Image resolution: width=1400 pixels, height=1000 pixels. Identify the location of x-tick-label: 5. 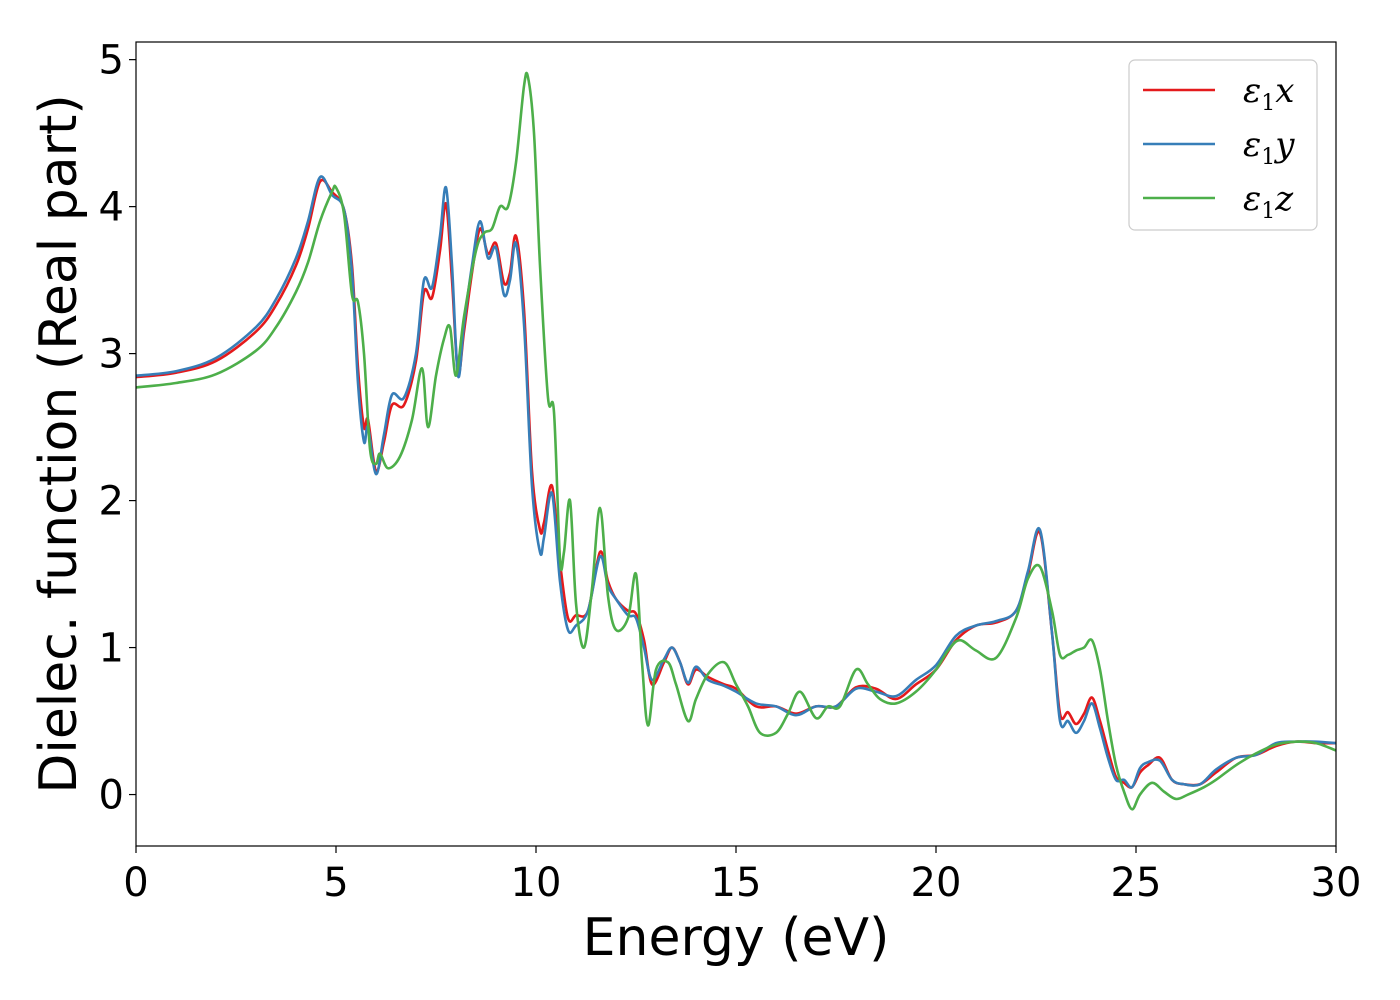
(335, 883).